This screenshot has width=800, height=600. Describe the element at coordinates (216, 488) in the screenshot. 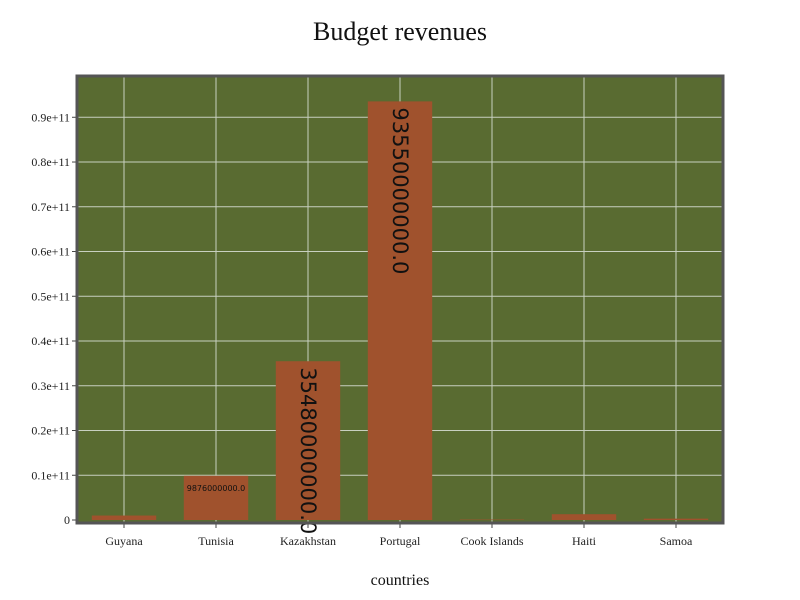

I see `data-label: 9876000000.0` at that location.